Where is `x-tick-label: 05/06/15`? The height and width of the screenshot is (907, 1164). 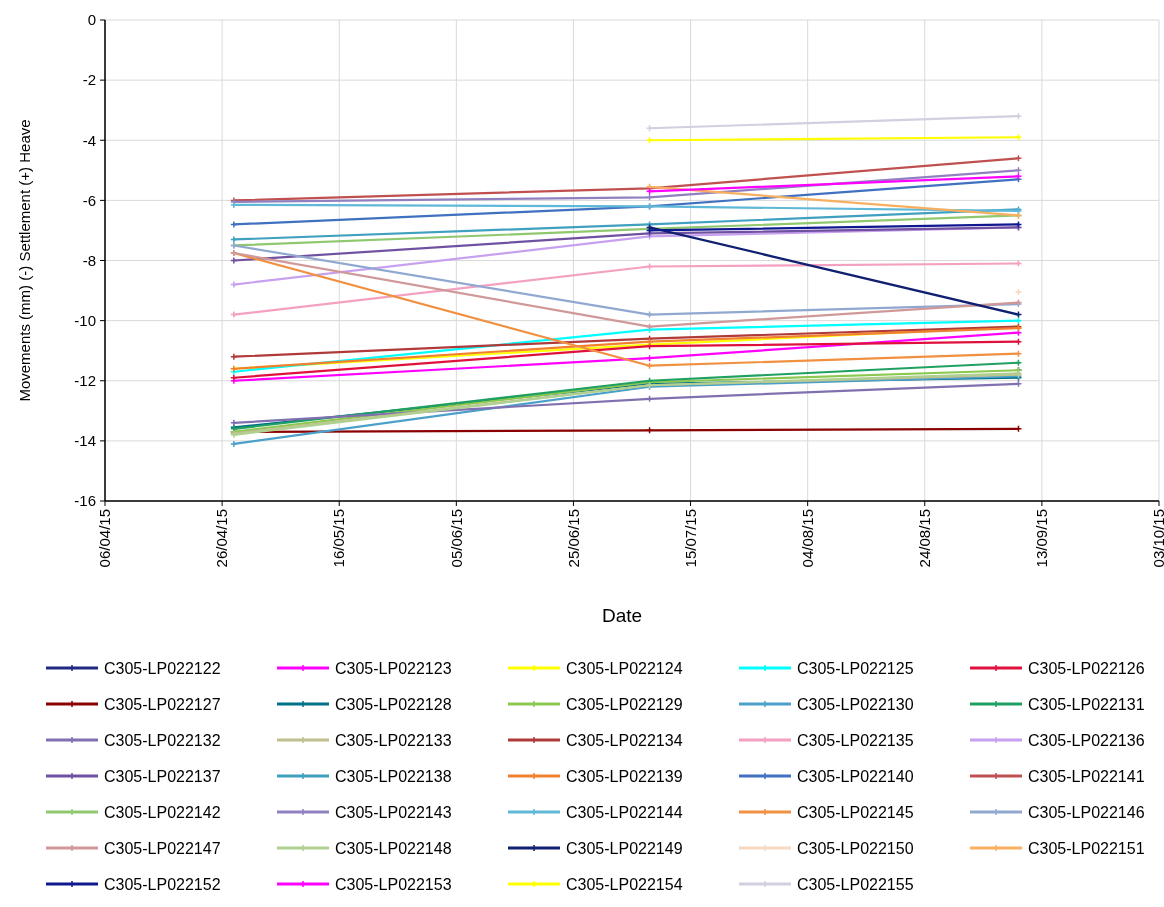 x-tick-label: 05/06/15 is located at coordinates (456, 538).